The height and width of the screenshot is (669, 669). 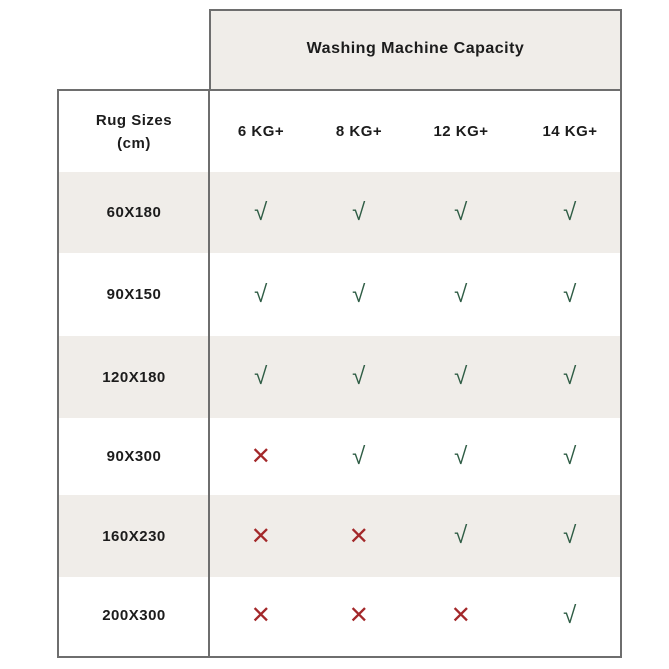 I want to click on rug-size: 120X180, so click(x=134, y=377).